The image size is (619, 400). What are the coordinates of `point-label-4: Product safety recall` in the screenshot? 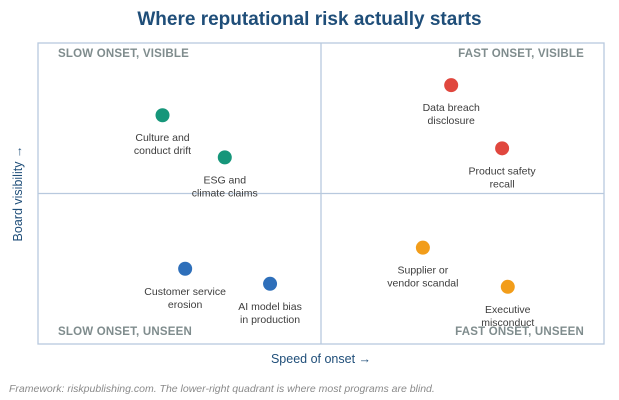 It's located at (503, 177).